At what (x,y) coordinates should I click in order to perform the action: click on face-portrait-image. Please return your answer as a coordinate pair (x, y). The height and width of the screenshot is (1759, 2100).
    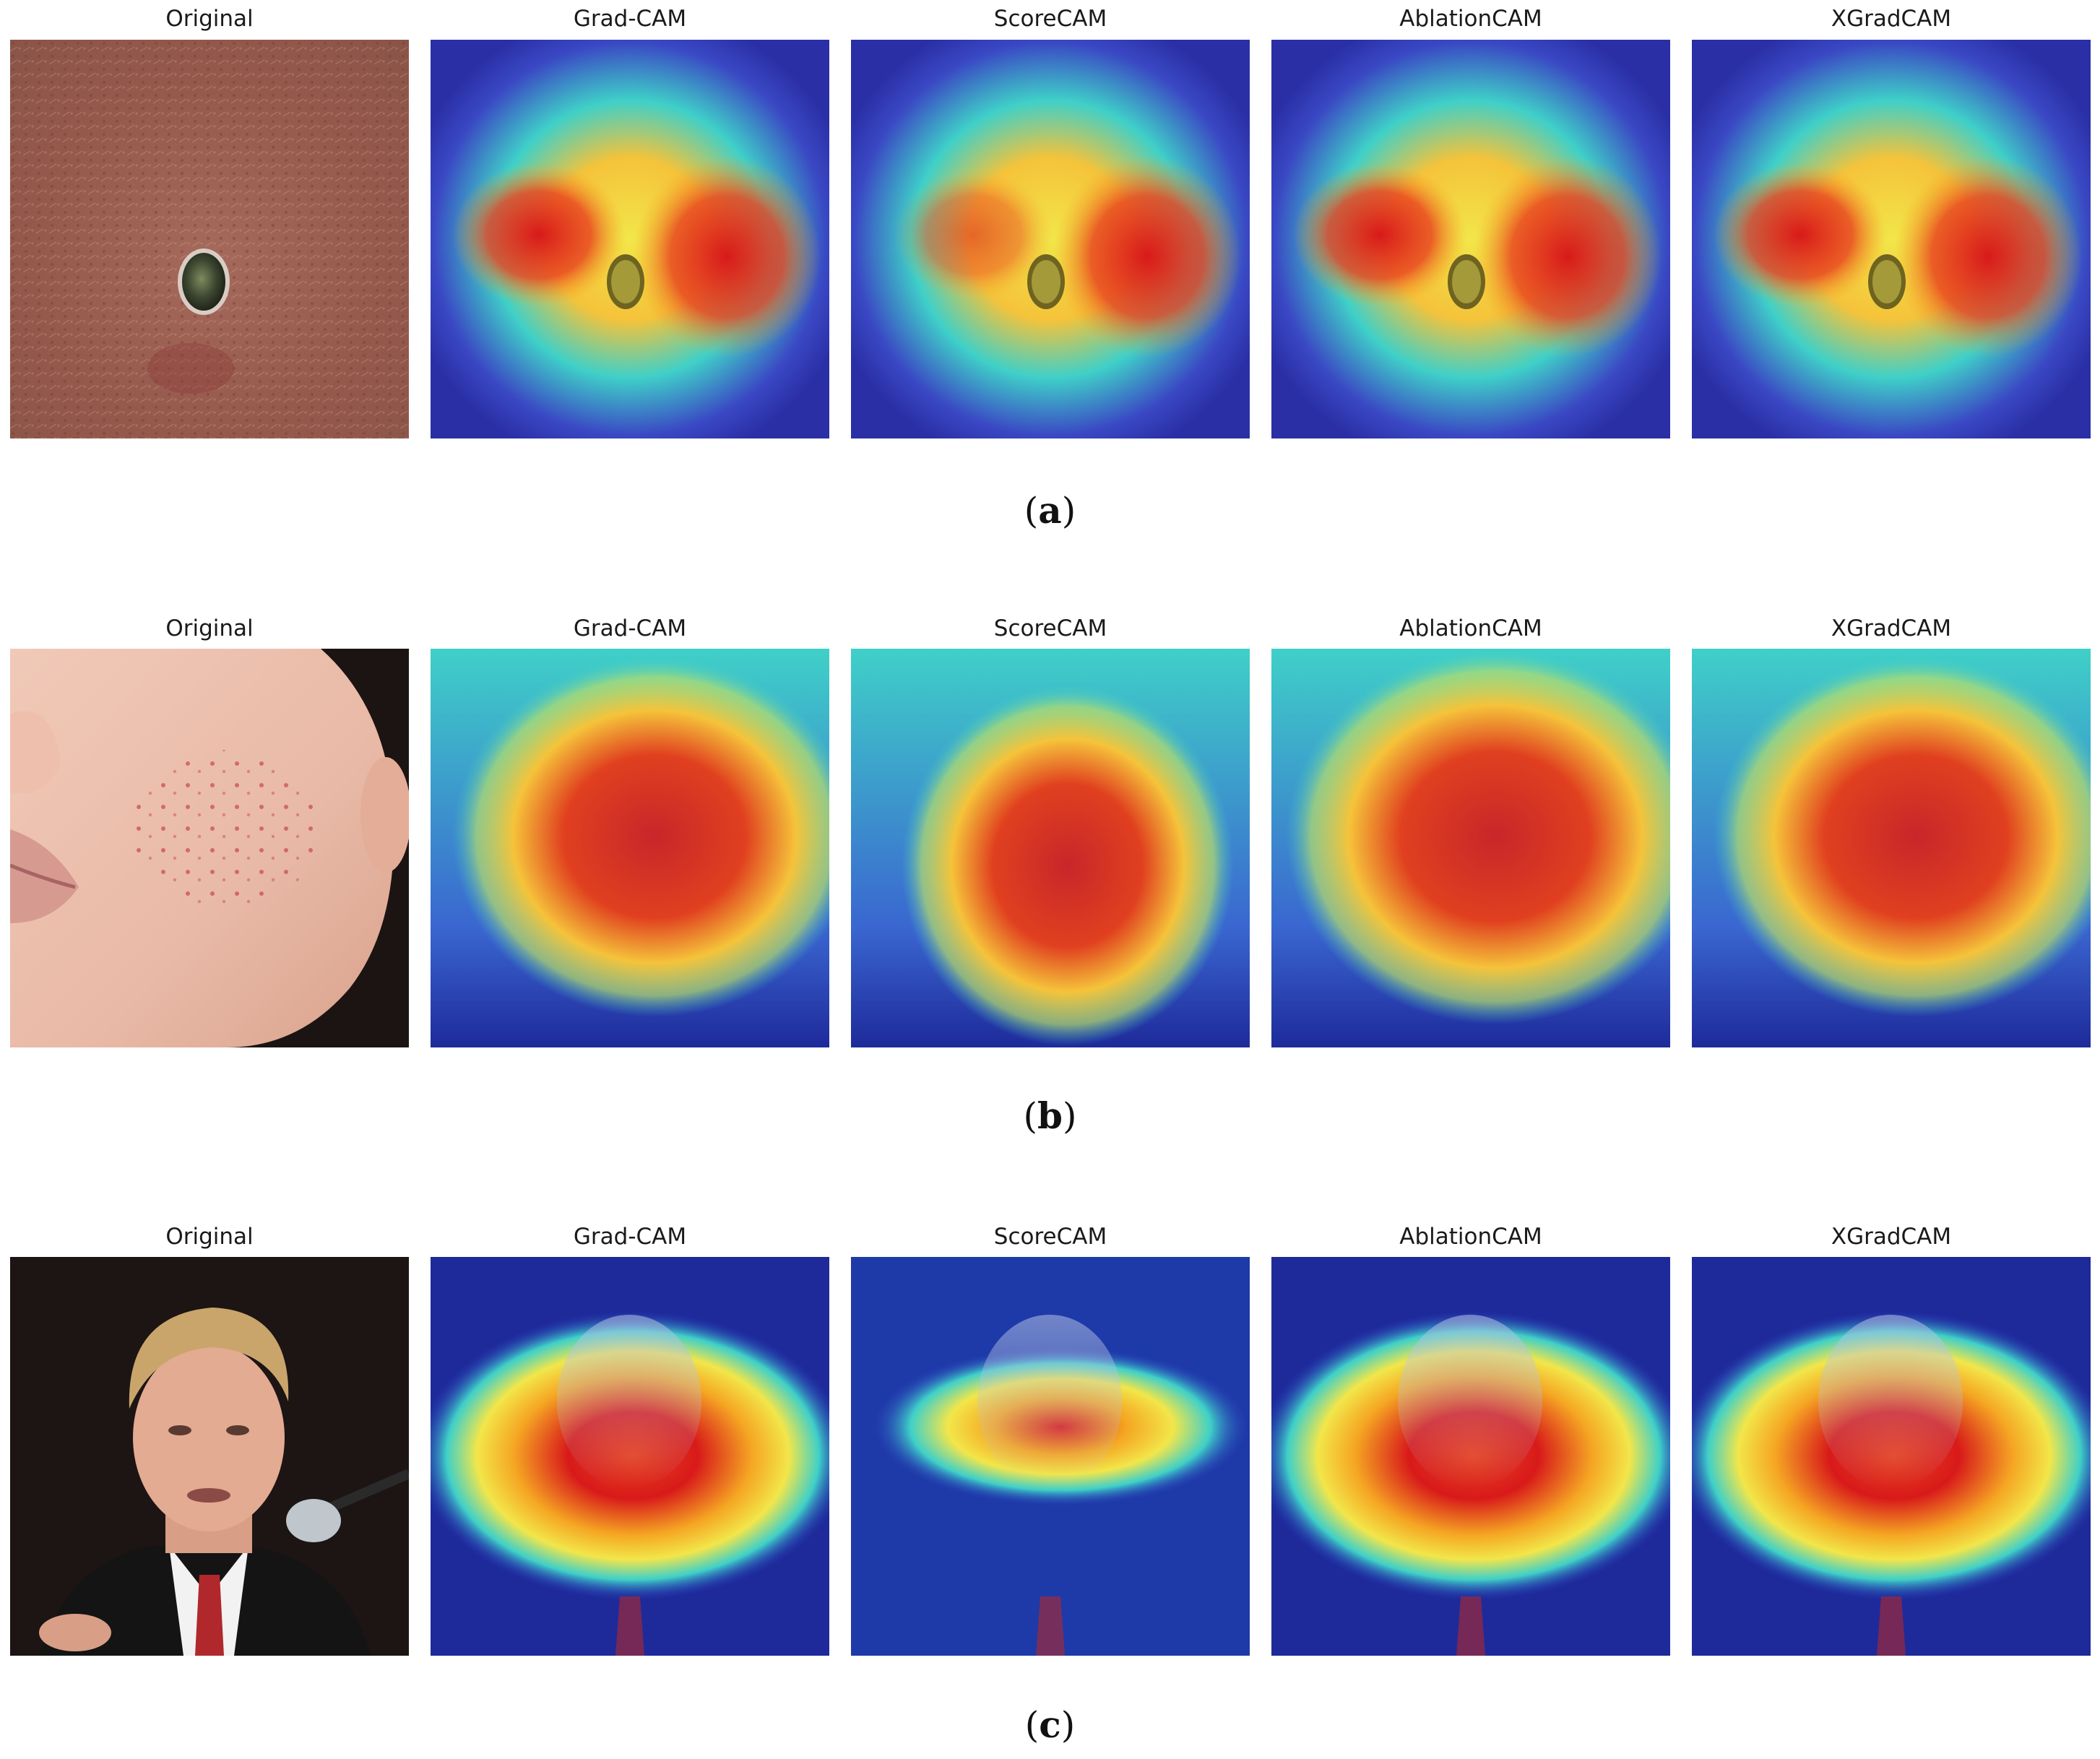
    Looking at the image, I should click on (210, 1456).